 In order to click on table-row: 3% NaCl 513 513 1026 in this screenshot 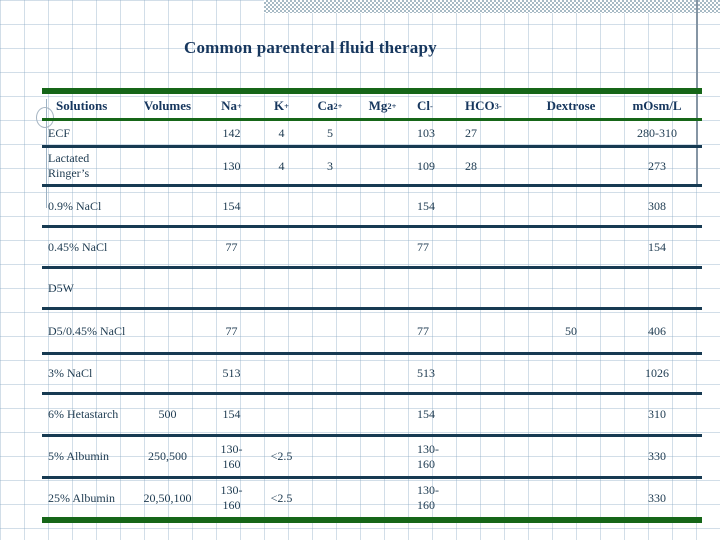, I will do `click(372, 375)`.